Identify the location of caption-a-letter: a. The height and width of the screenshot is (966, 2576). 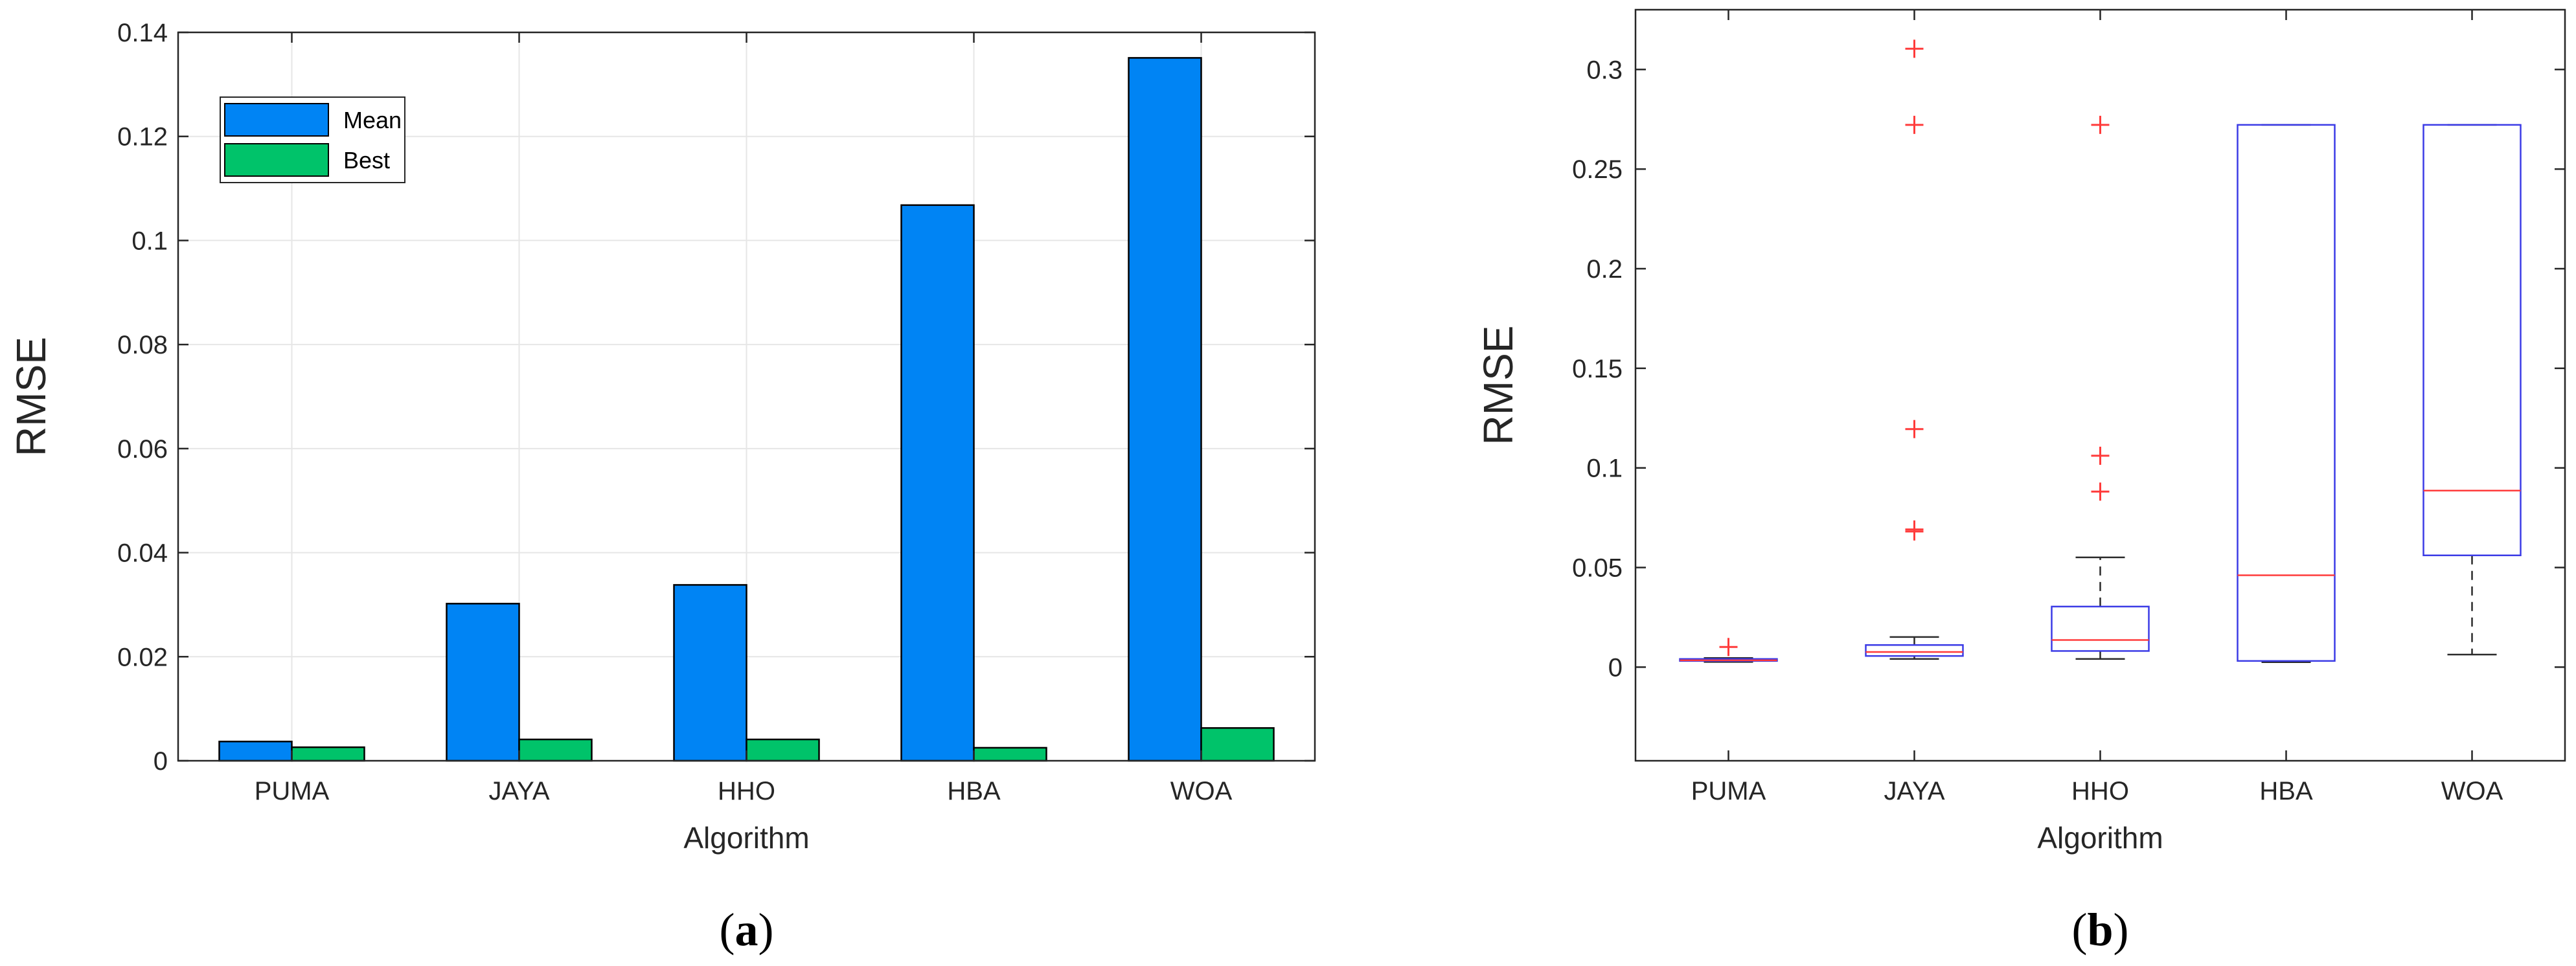
(746, 930).